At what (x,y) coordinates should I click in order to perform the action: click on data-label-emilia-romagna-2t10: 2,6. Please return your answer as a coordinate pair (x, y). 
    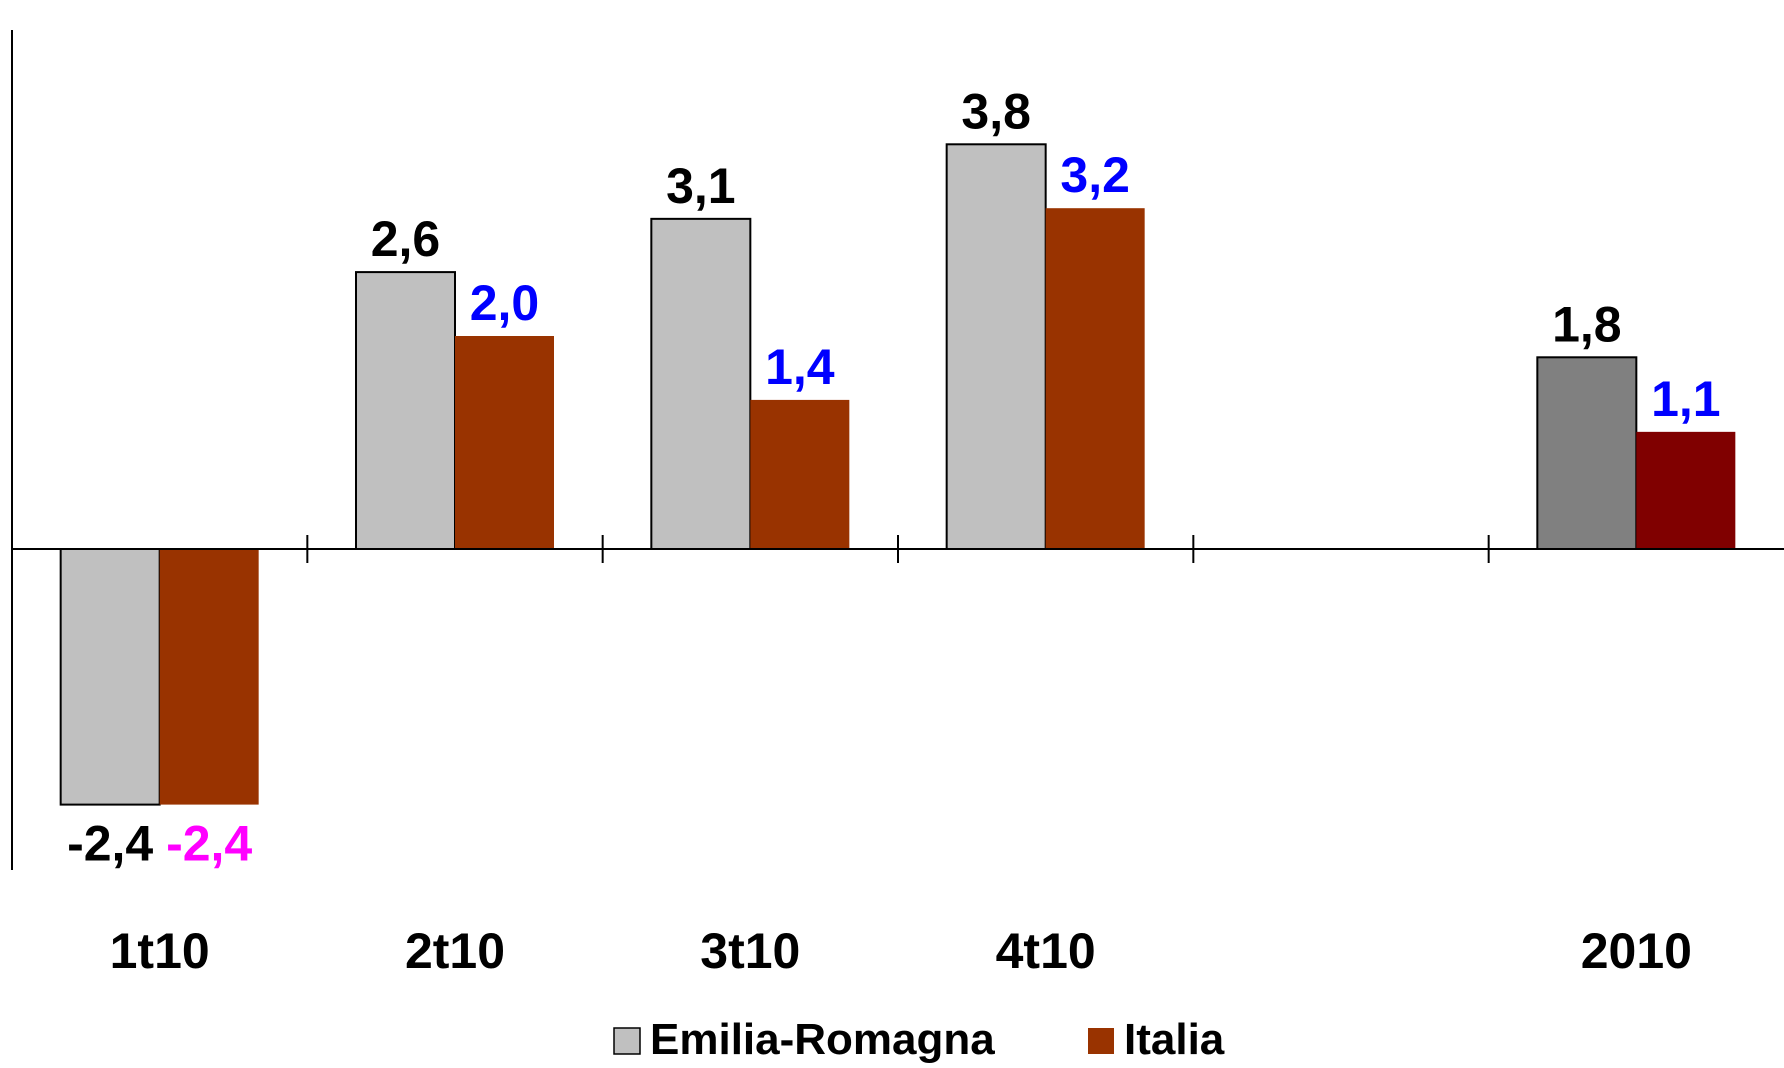
    Looking at the image, I should click on (406, 239).